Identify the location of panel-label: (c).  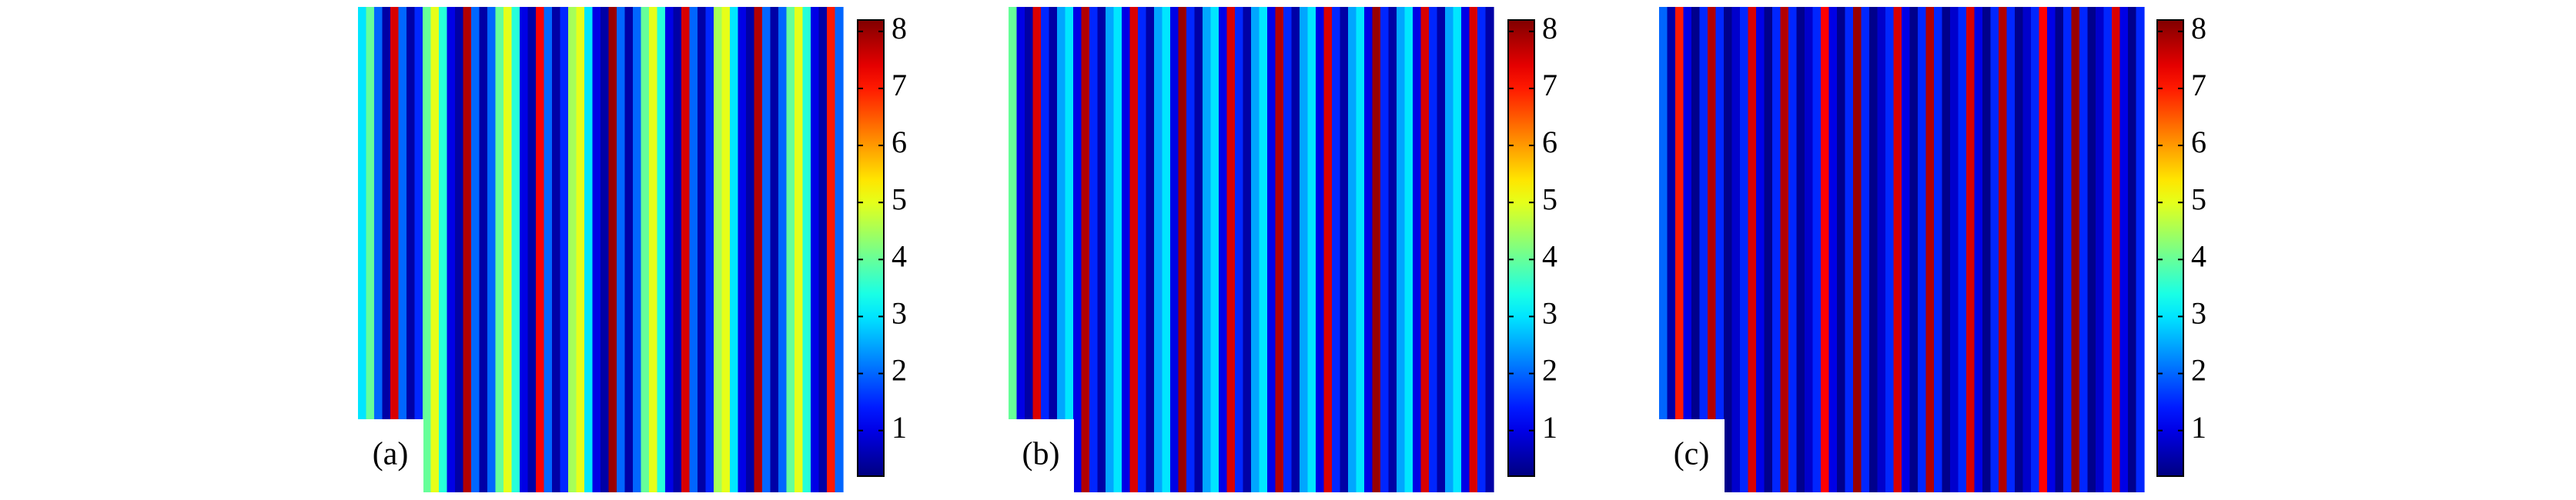
(1692, 455).